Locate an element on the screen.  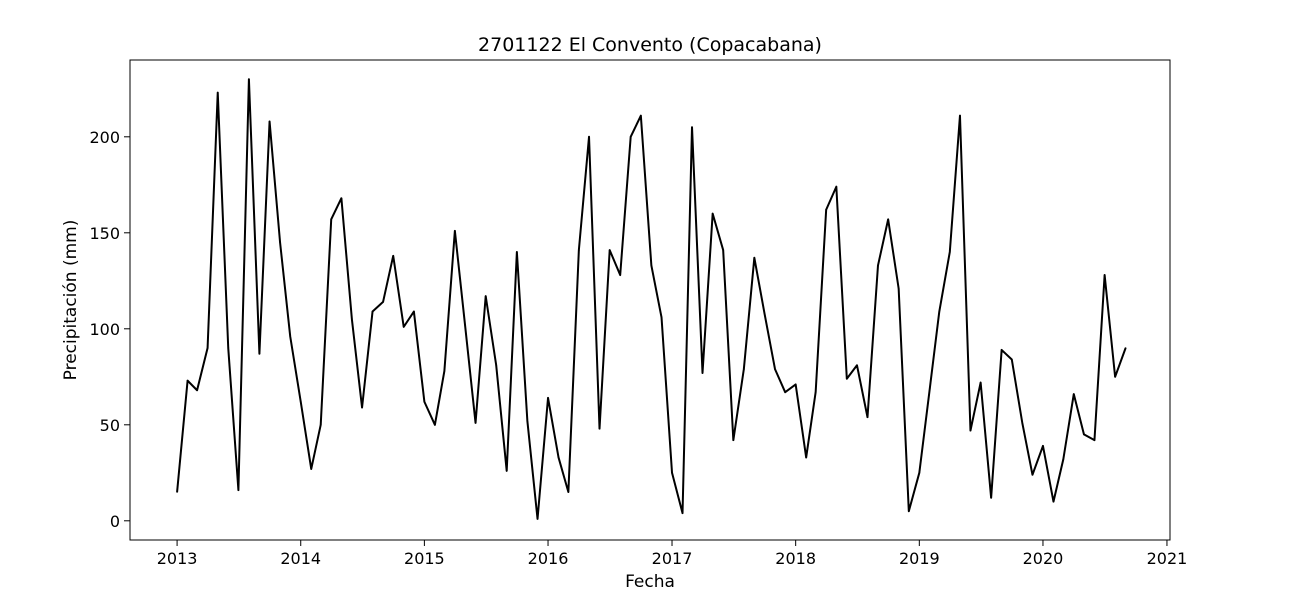
x-tick-label: 2014 is located at coordinates (300, 558).